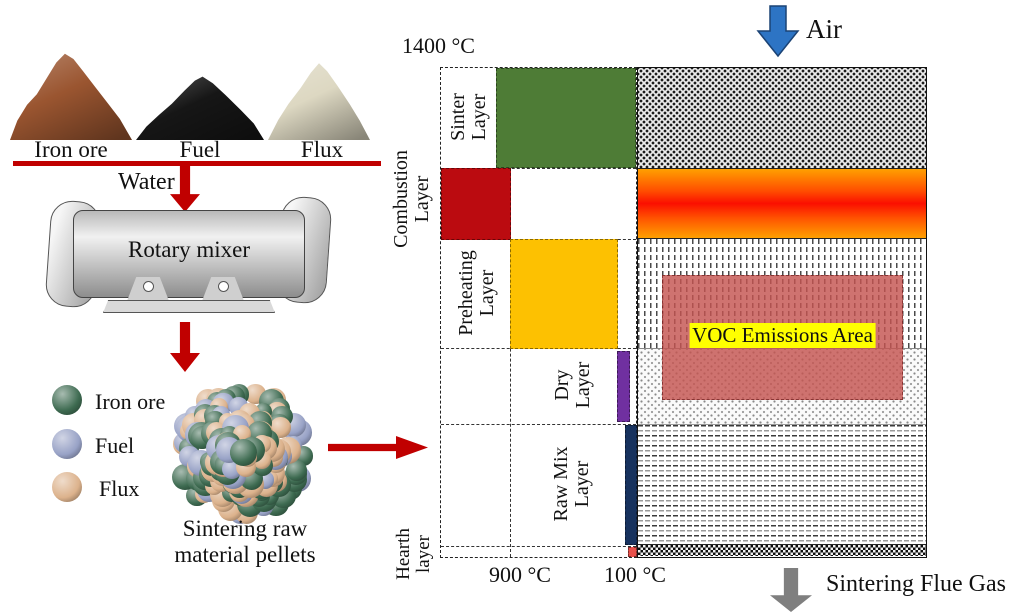 This screenshot has height=613, width=1024. Describe the element at coordinates (782, 118) in the screenshot. I see `sinter-layer-section` at that location.